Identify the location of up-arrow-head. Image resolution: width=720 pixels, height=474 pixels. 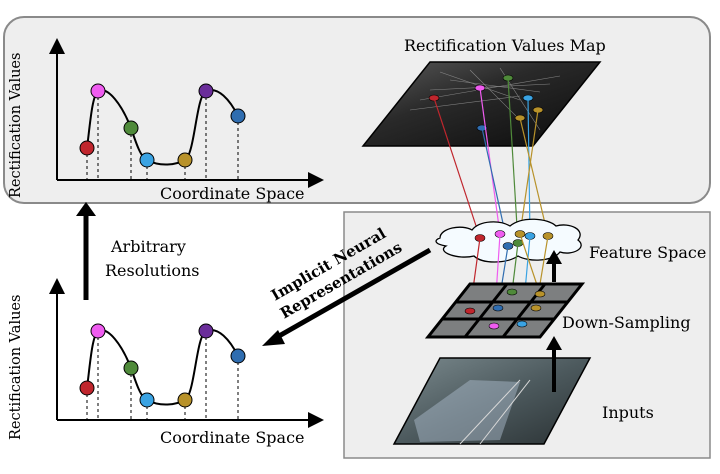
(86, 209).